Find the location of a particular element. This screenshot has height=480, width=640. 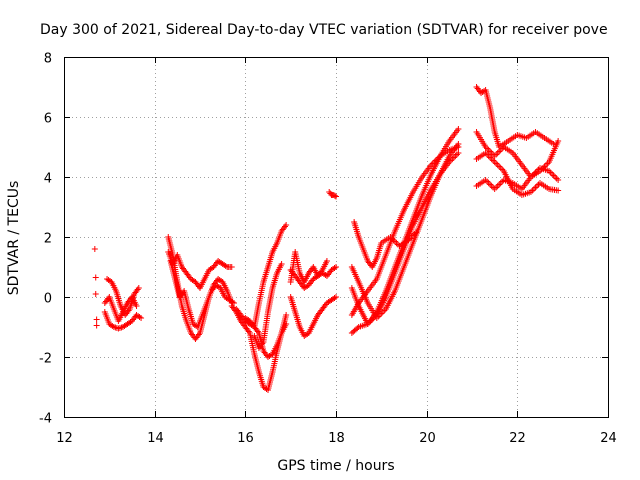

y-tick-label: 2 is located at coordinates (48, 239).